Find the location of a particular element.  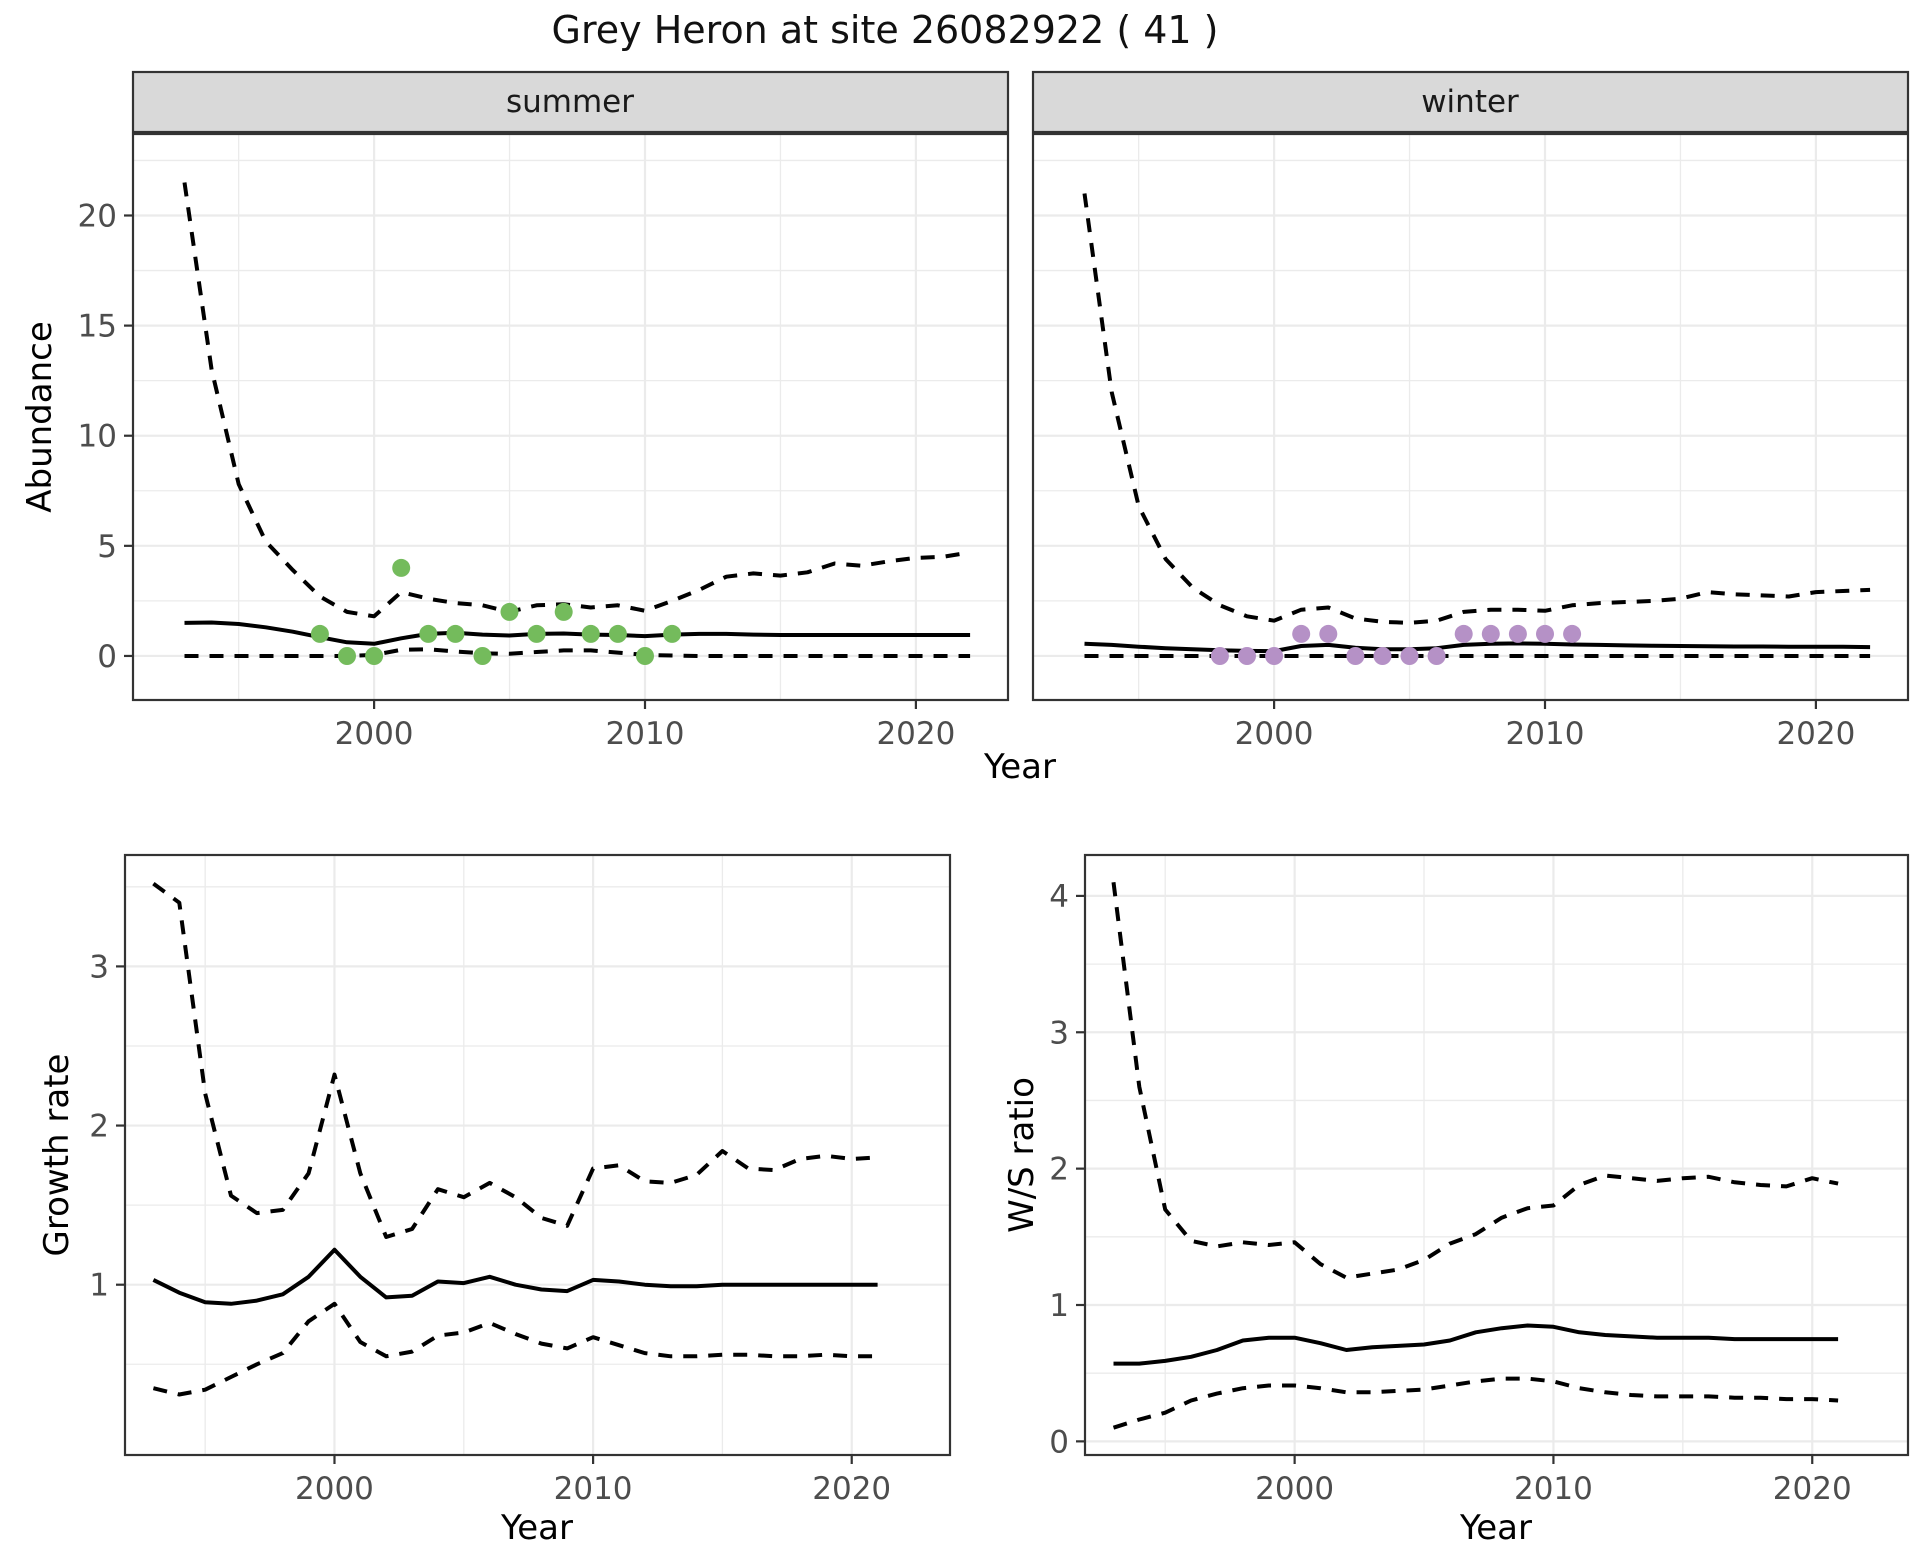

winter-data-layer is located at coordinates (1476, 429).